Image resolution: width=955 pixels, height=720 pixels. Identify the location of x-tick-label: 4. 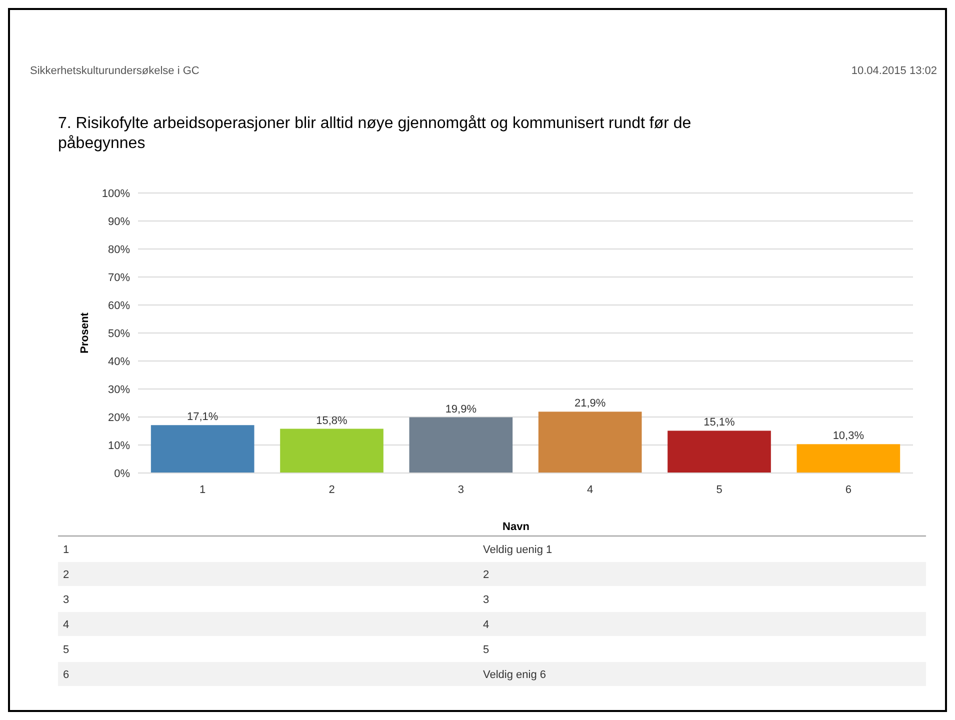
(590, 490).